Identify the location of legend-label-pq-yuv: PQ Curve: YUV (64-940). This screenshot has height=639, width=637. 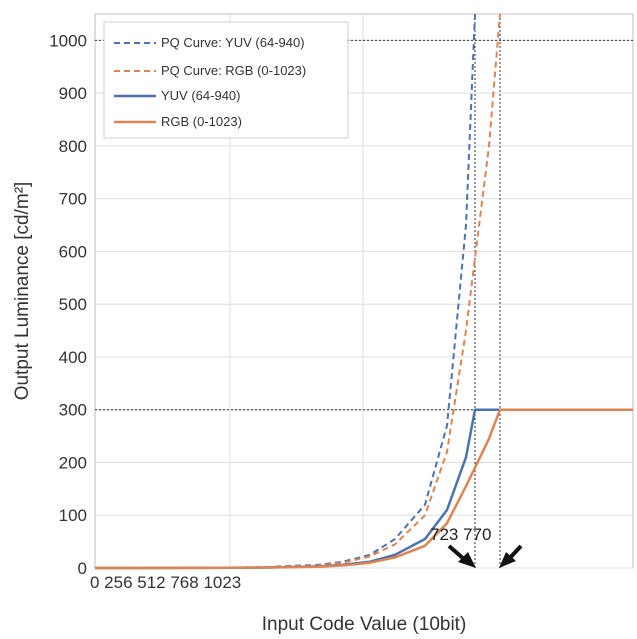
(233, 42).